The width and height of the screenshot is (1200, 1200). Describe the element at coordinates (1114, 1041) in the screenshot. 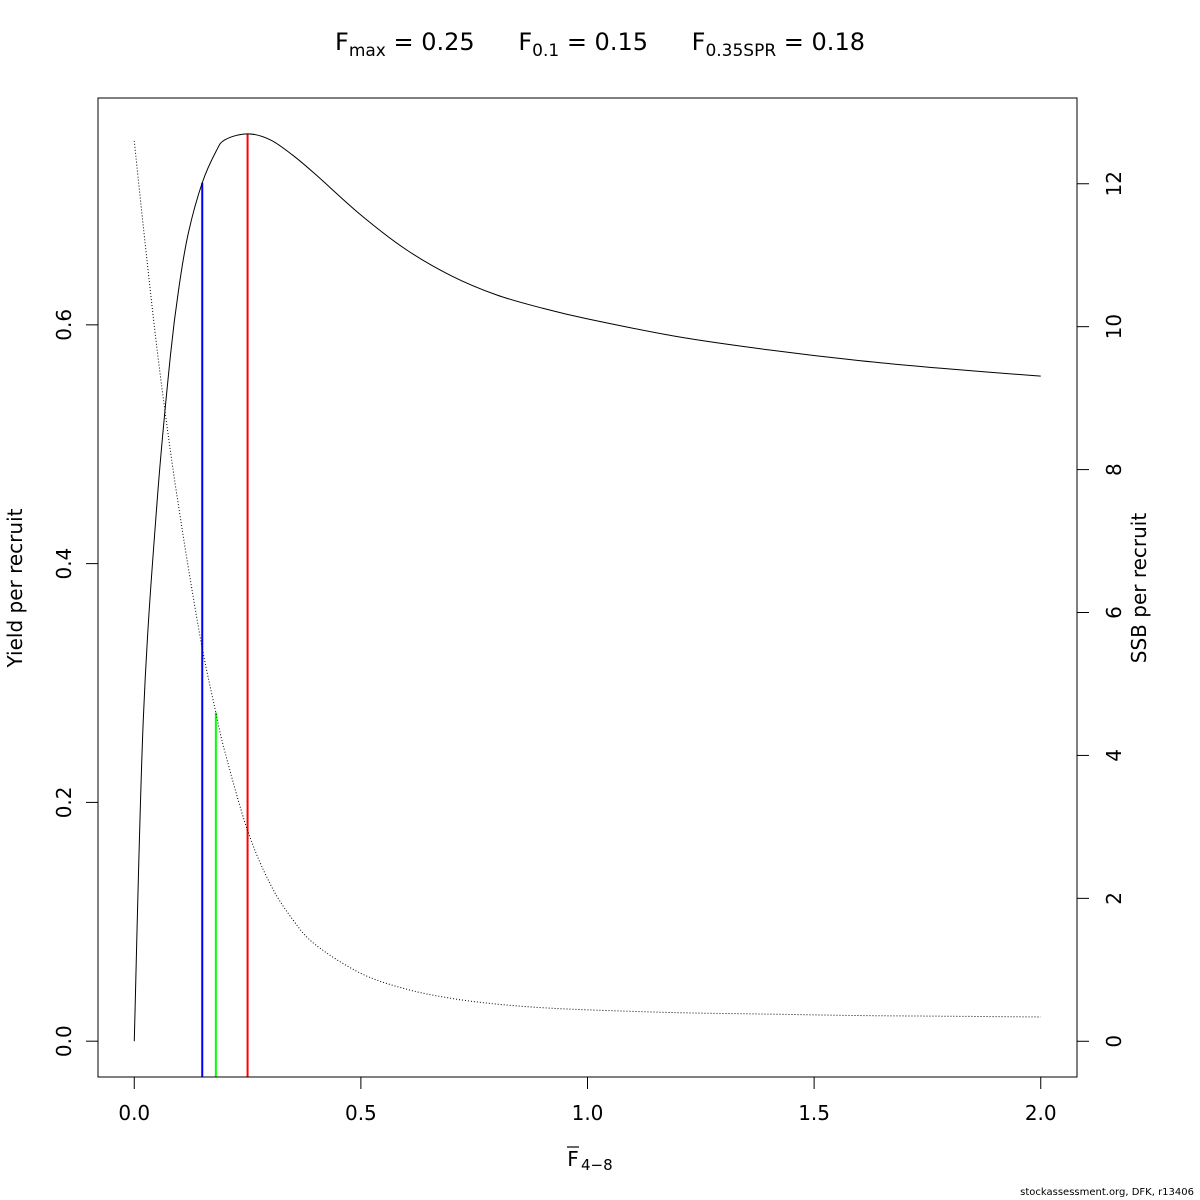

I see `y-right-tick-label: 0` at that location.